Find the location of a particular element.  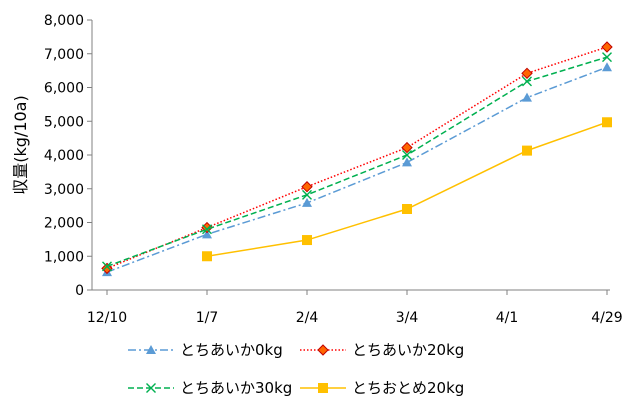

x-tick-label: 2/4 is located at coordinates (307, 318).